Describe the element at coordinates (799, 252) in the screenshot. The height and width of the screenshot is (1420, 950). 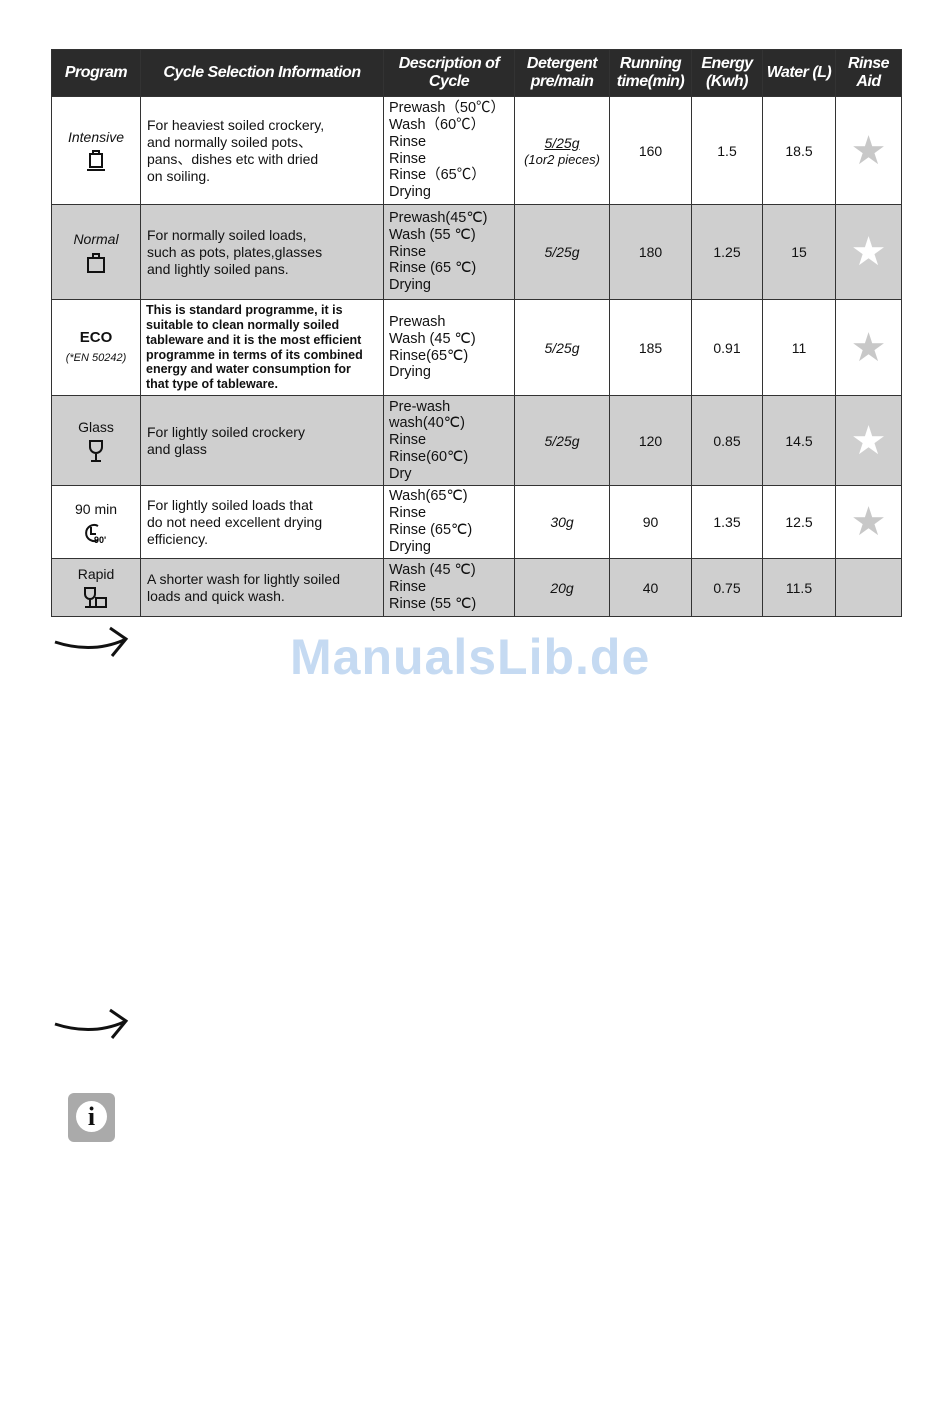
I see `water: 15` at that location.